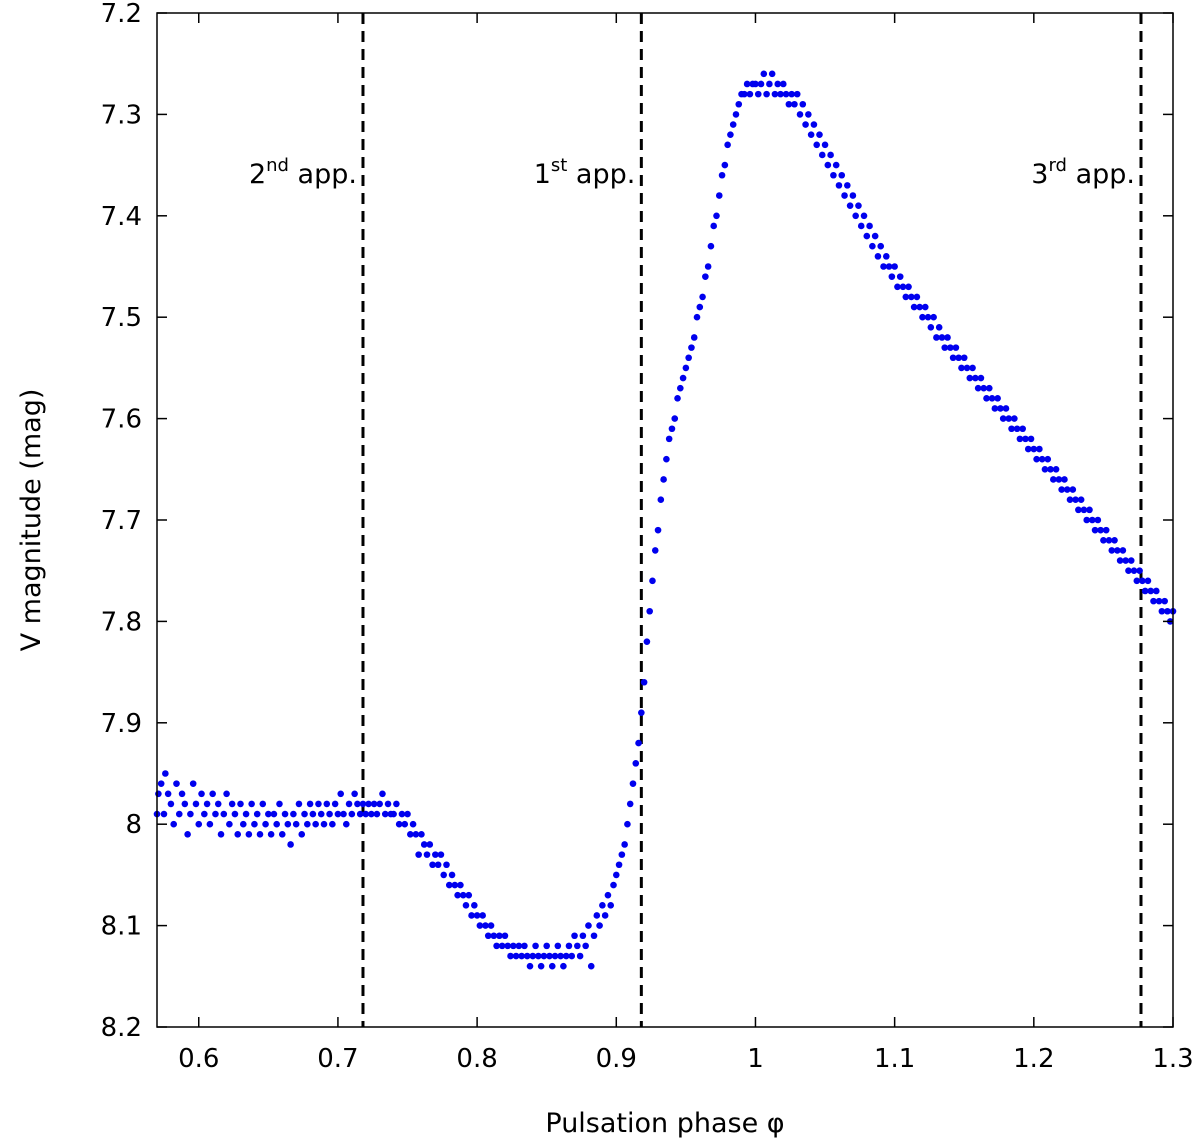  What do you see at coordinates (616, 1059) in the screenshot?
I see `x-tick-label: 0.9` at bounding box center [616, 1059].